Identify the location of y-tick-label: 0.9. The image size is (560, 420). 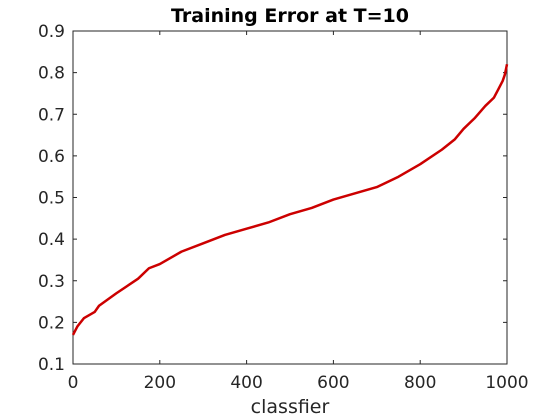
(51, 32).